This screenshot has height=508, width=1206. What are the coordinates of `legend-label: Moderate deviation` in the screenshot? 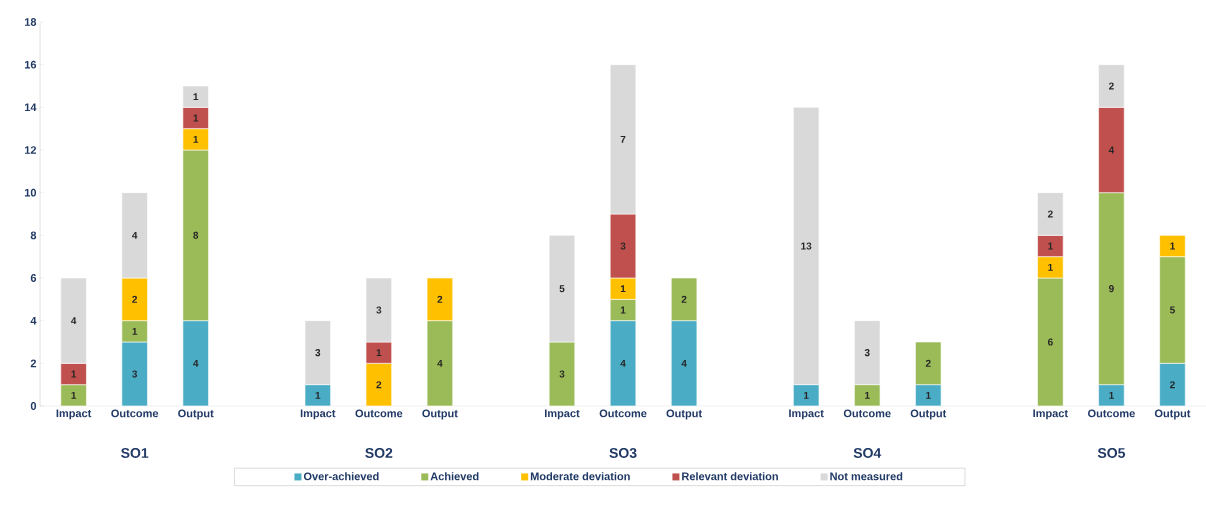 It's located at (580, 476).